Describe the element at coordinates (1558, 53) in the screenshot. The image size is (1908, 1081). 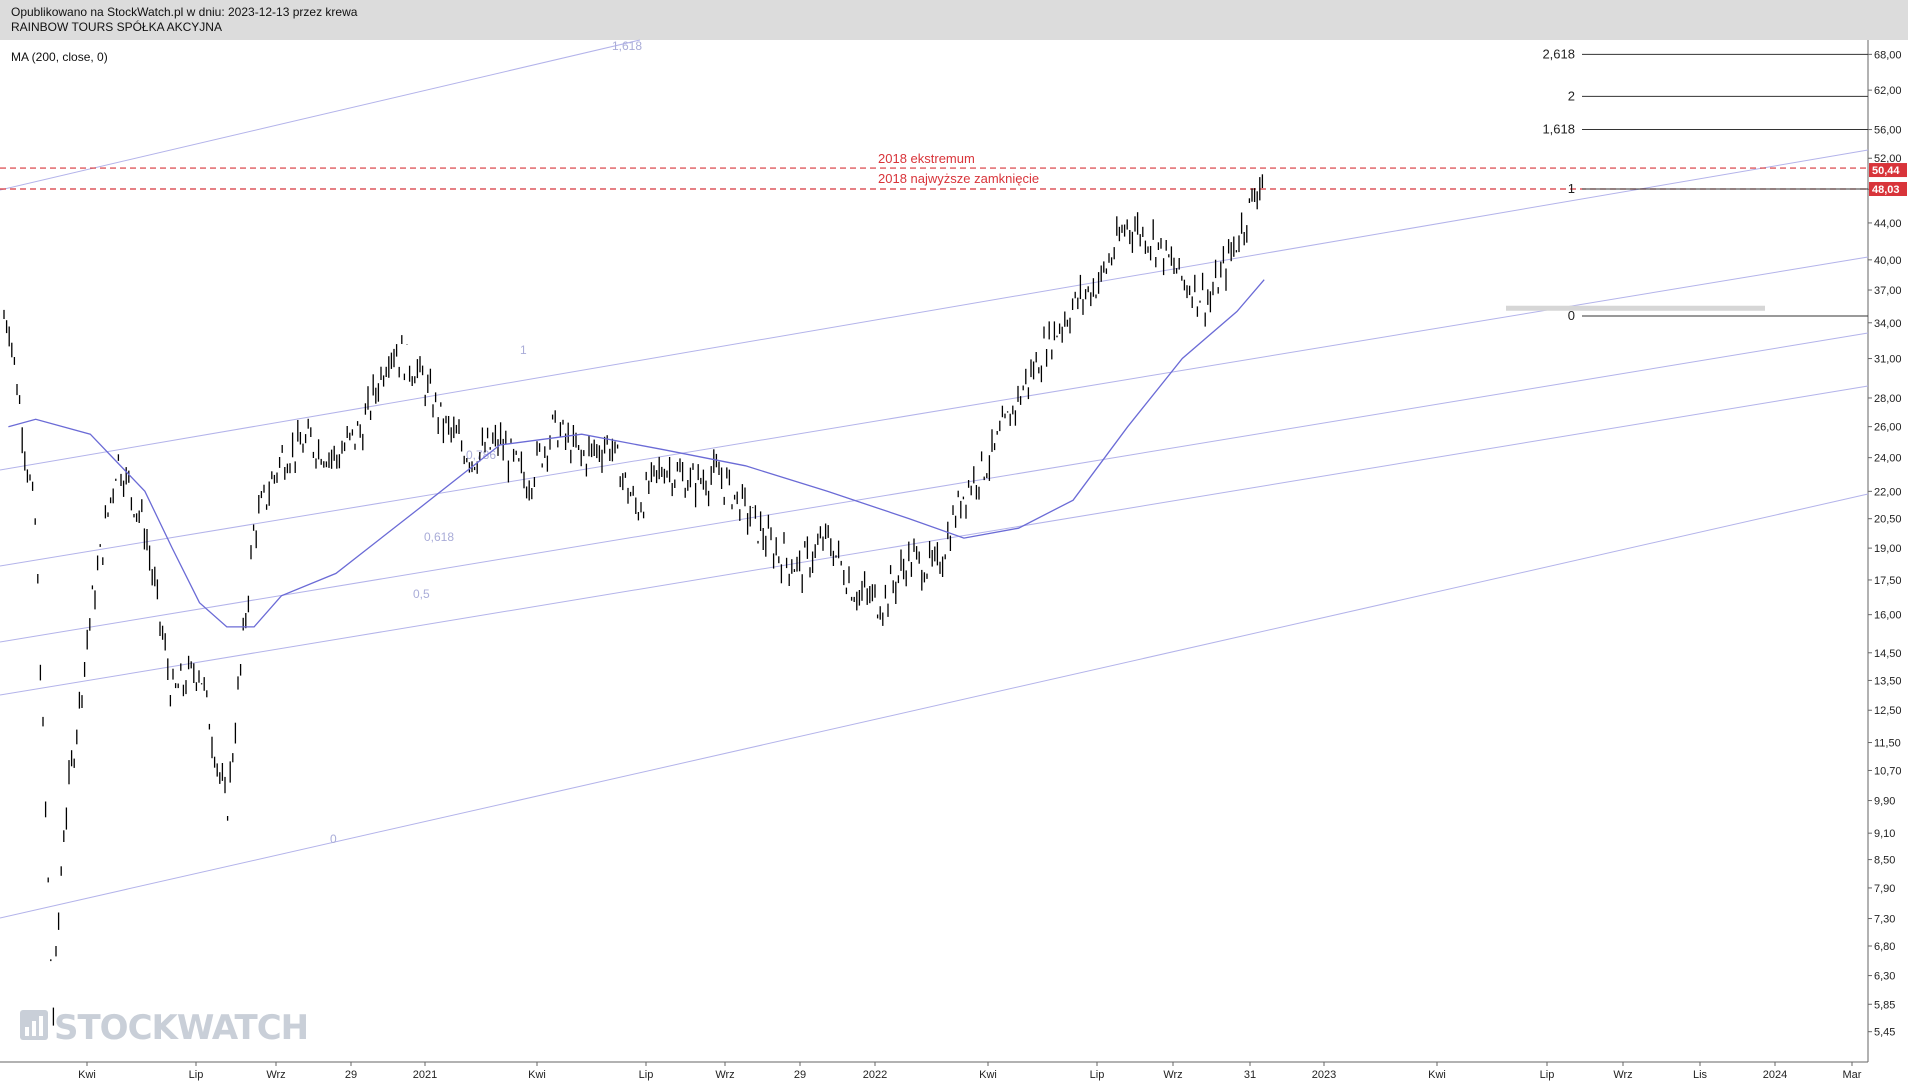
I see `fib-level-label: 2,618` at that location.